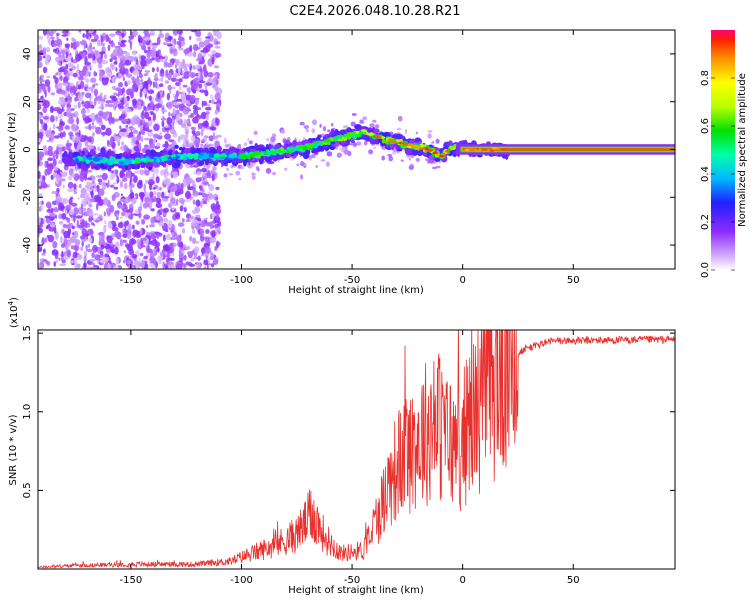  I want to click on colorbar-tick-label: 0.0, so click(705, 270).